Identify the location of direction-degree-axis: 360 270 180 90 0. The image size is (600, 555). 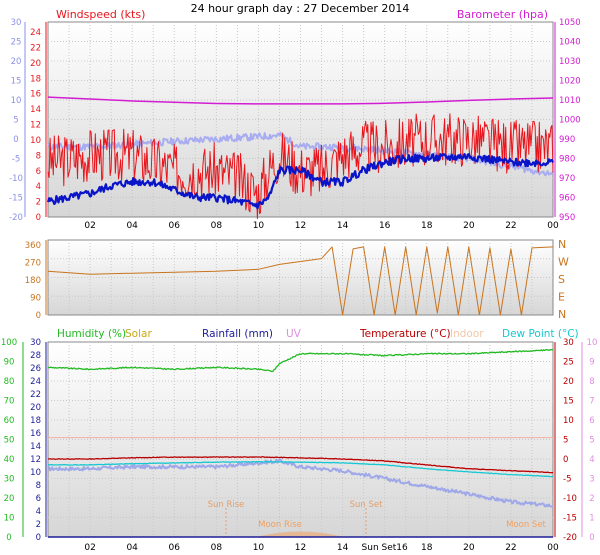
(33, 281).